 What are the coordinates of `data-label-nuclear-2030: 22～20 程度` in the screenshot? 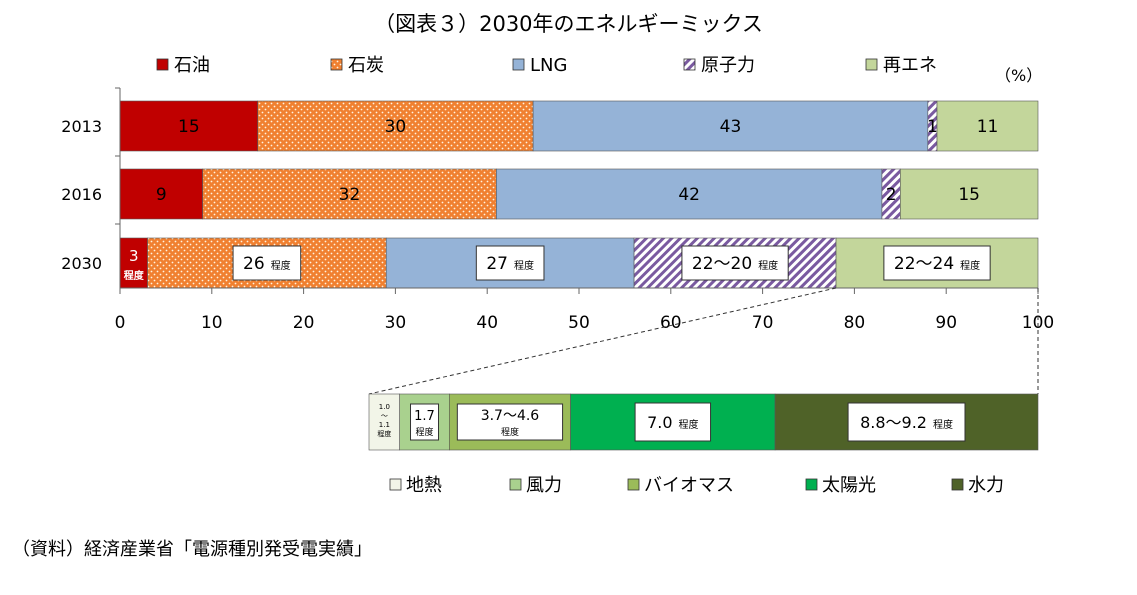 It's located at (735, 263).